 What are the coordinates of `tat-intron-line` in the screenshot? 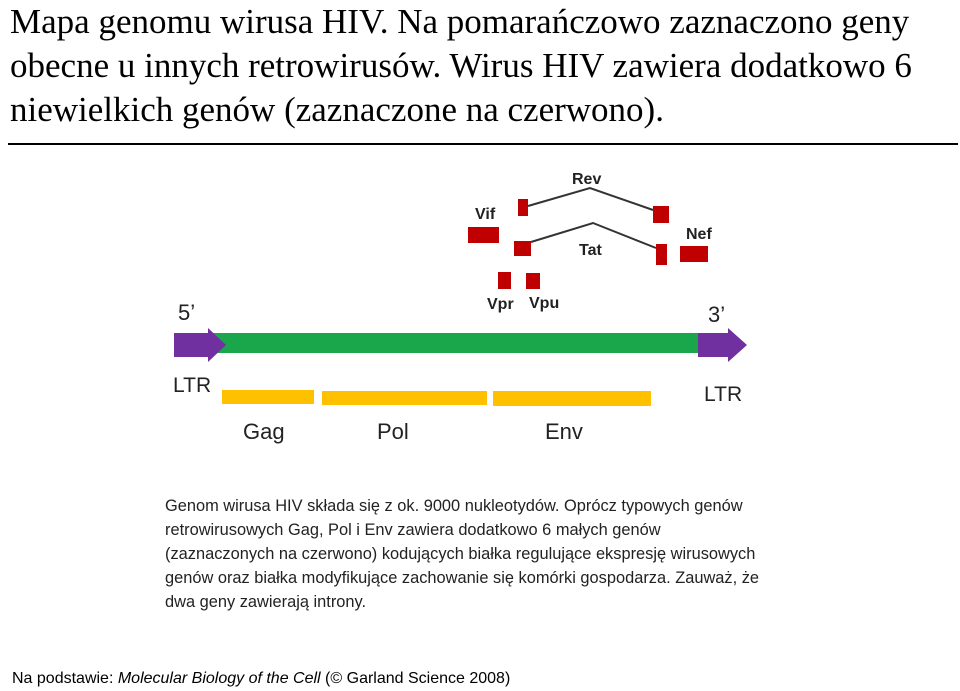 It's located at (593, 235).